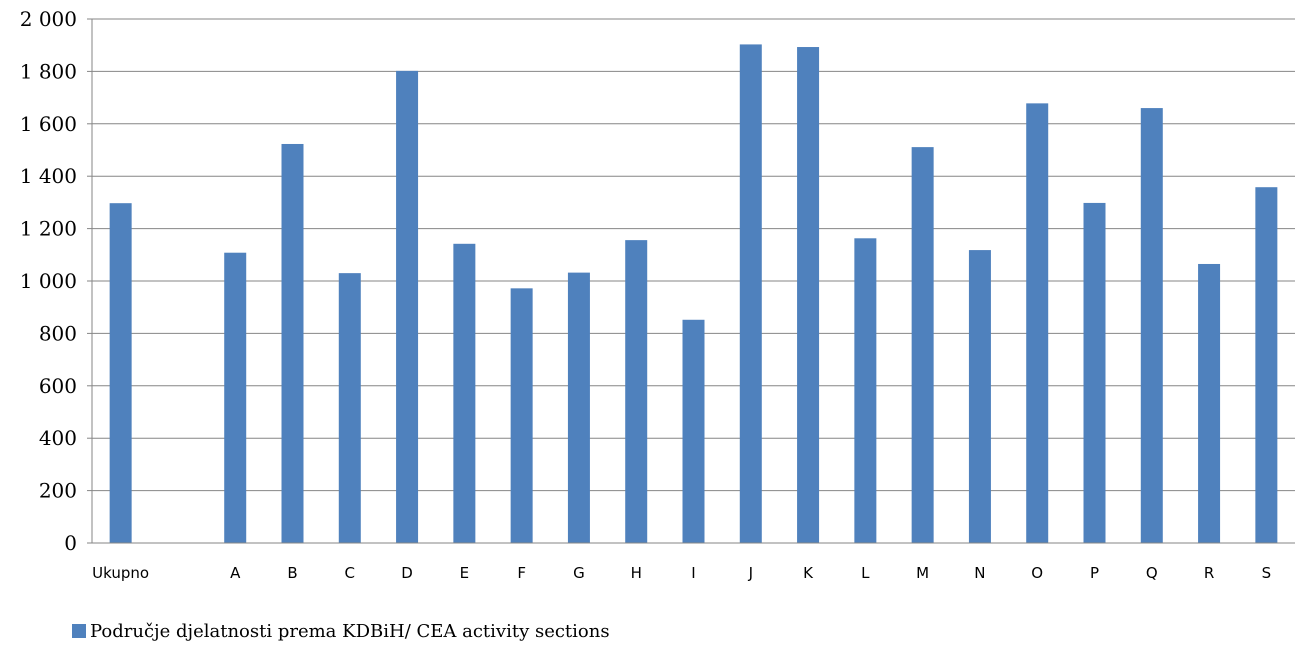 The height and width of the screenshot is (652, 1298). I want to click on bar-h, so click(636, 392).